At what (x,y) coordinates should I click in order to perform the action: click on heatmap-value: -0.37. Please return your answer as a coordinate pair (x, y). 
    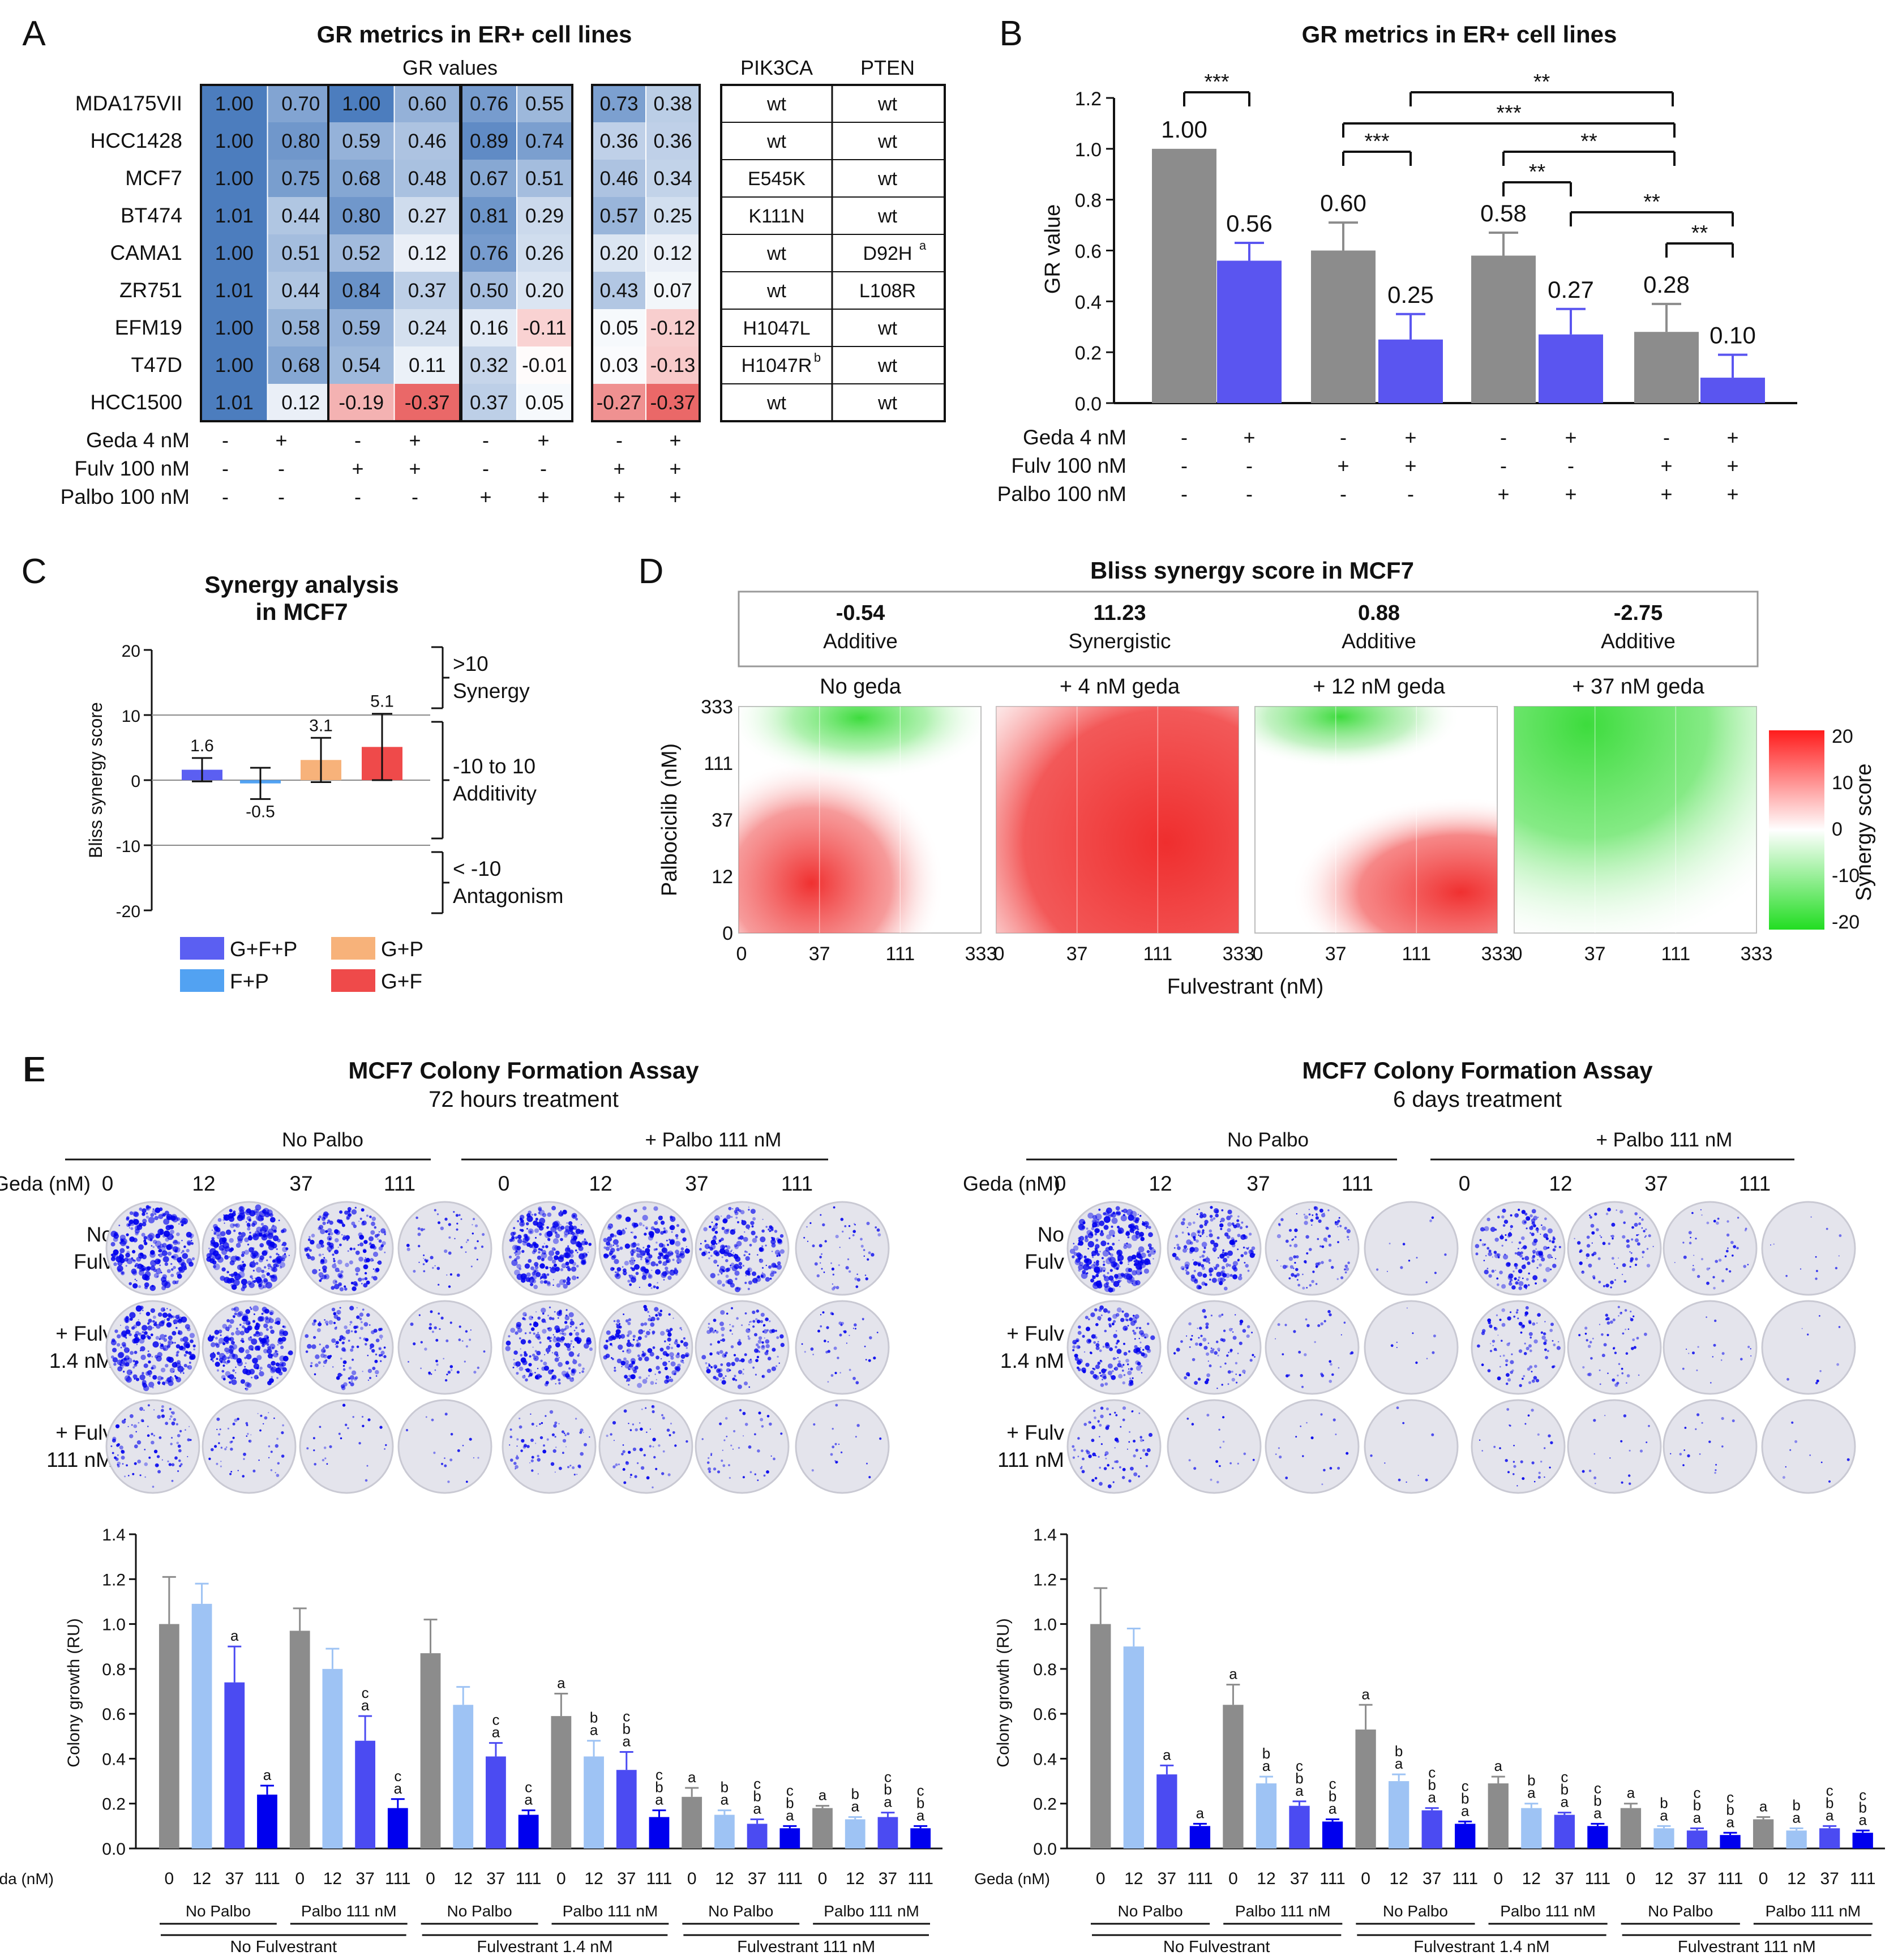
    Looking at the image, I should click on (427, 403).